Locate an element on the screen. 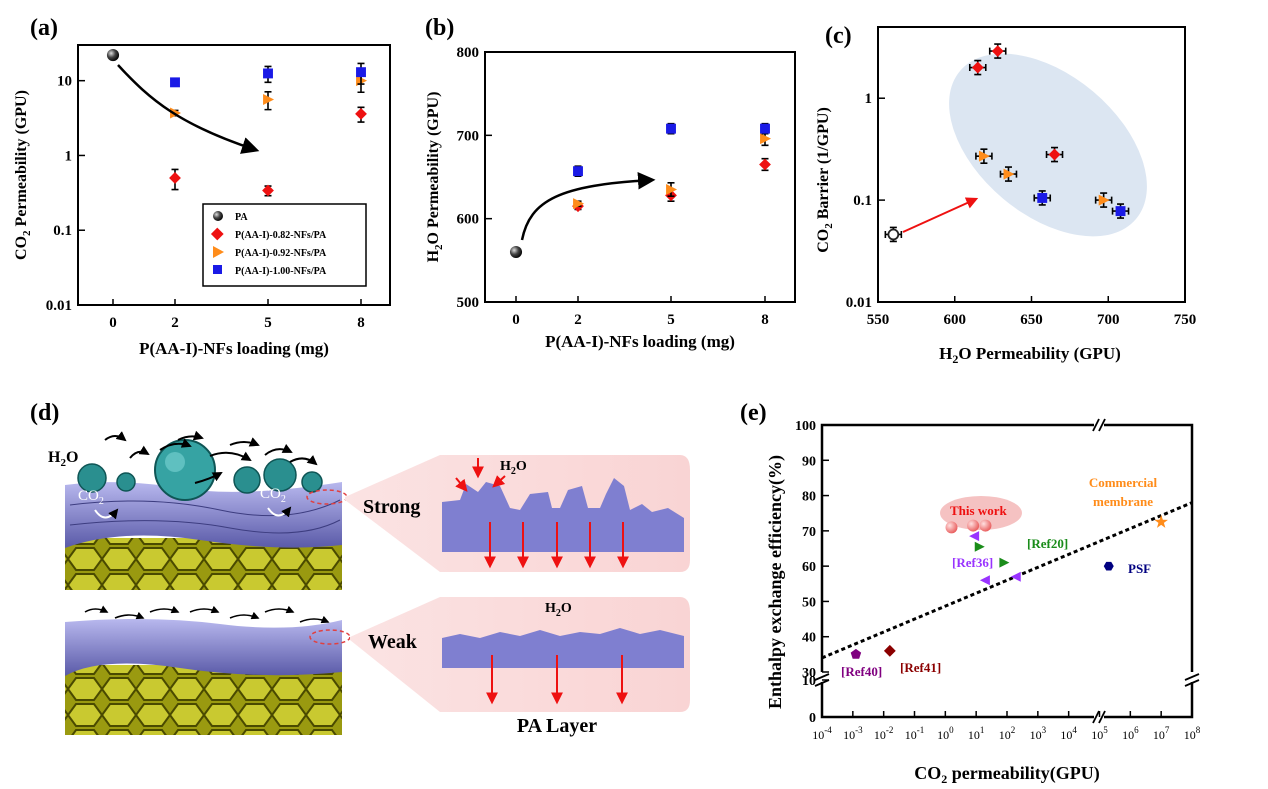  chart-e-ytick: 100 is located at coordinates (805, 426).